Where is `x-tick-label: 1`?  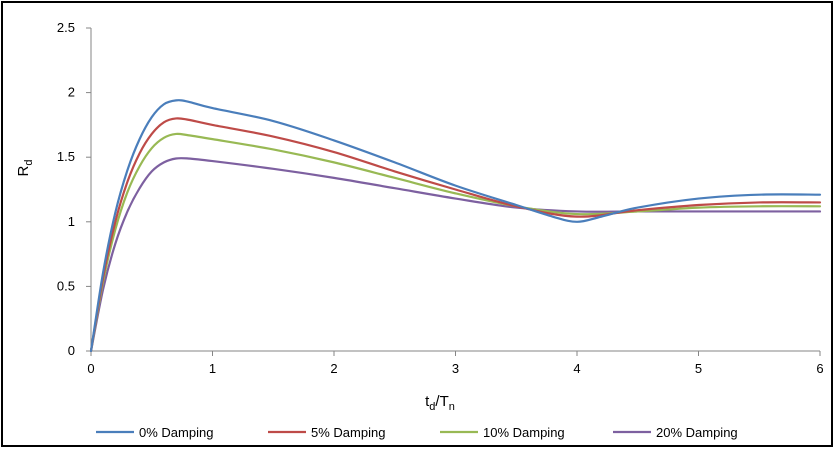
x-tick-label: 1 is located at coordinates (212, 368).